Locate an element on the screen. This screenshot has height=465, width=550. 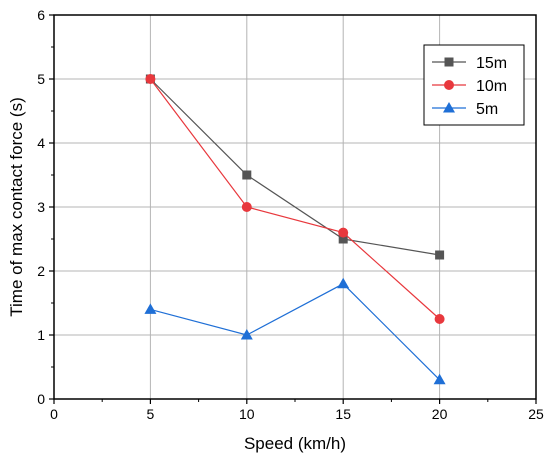
legend-item: 5m is located at coordinates (465, 109).